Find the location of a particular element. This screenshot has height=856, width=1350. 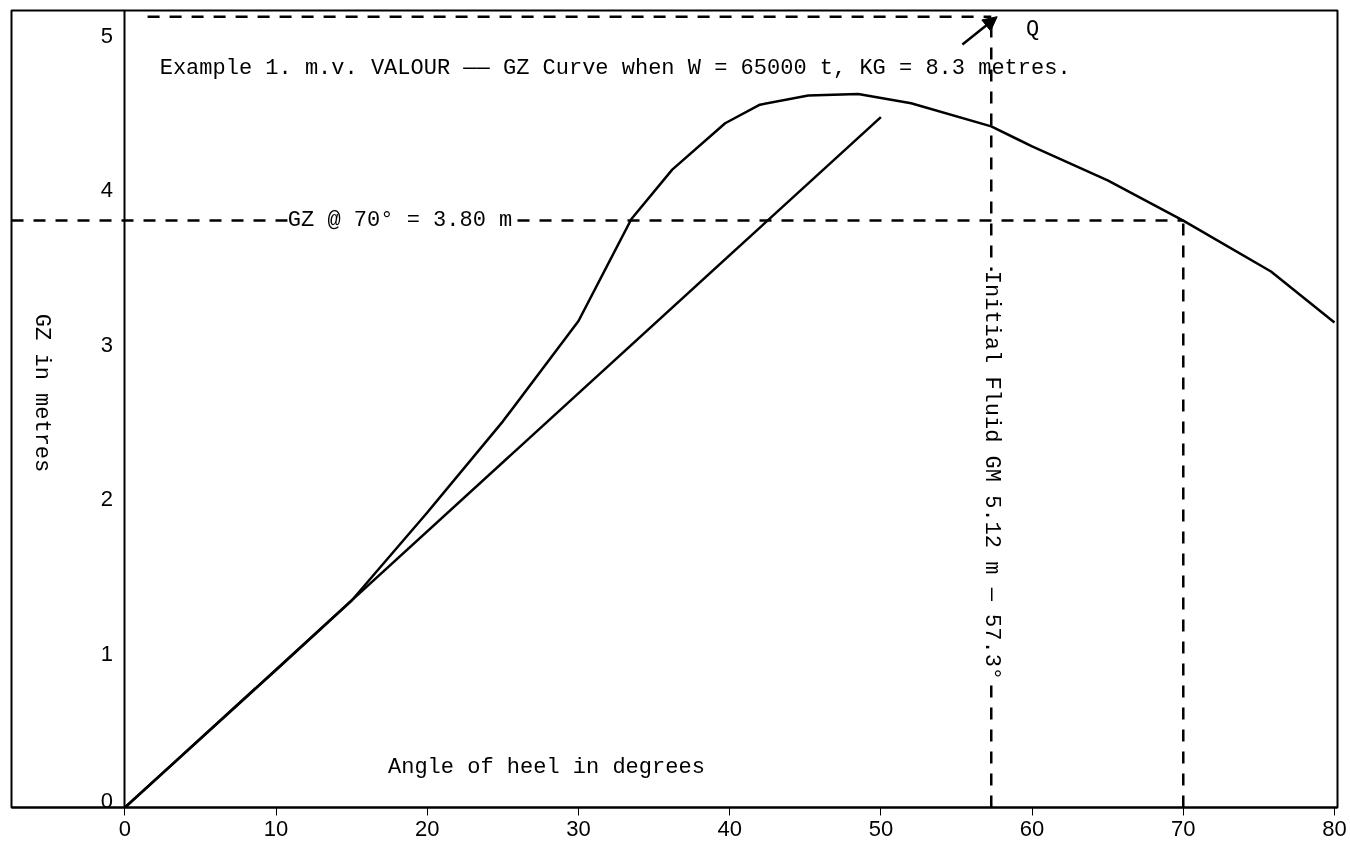

x-tick-label: 30 is located at coordinates (578, 828).